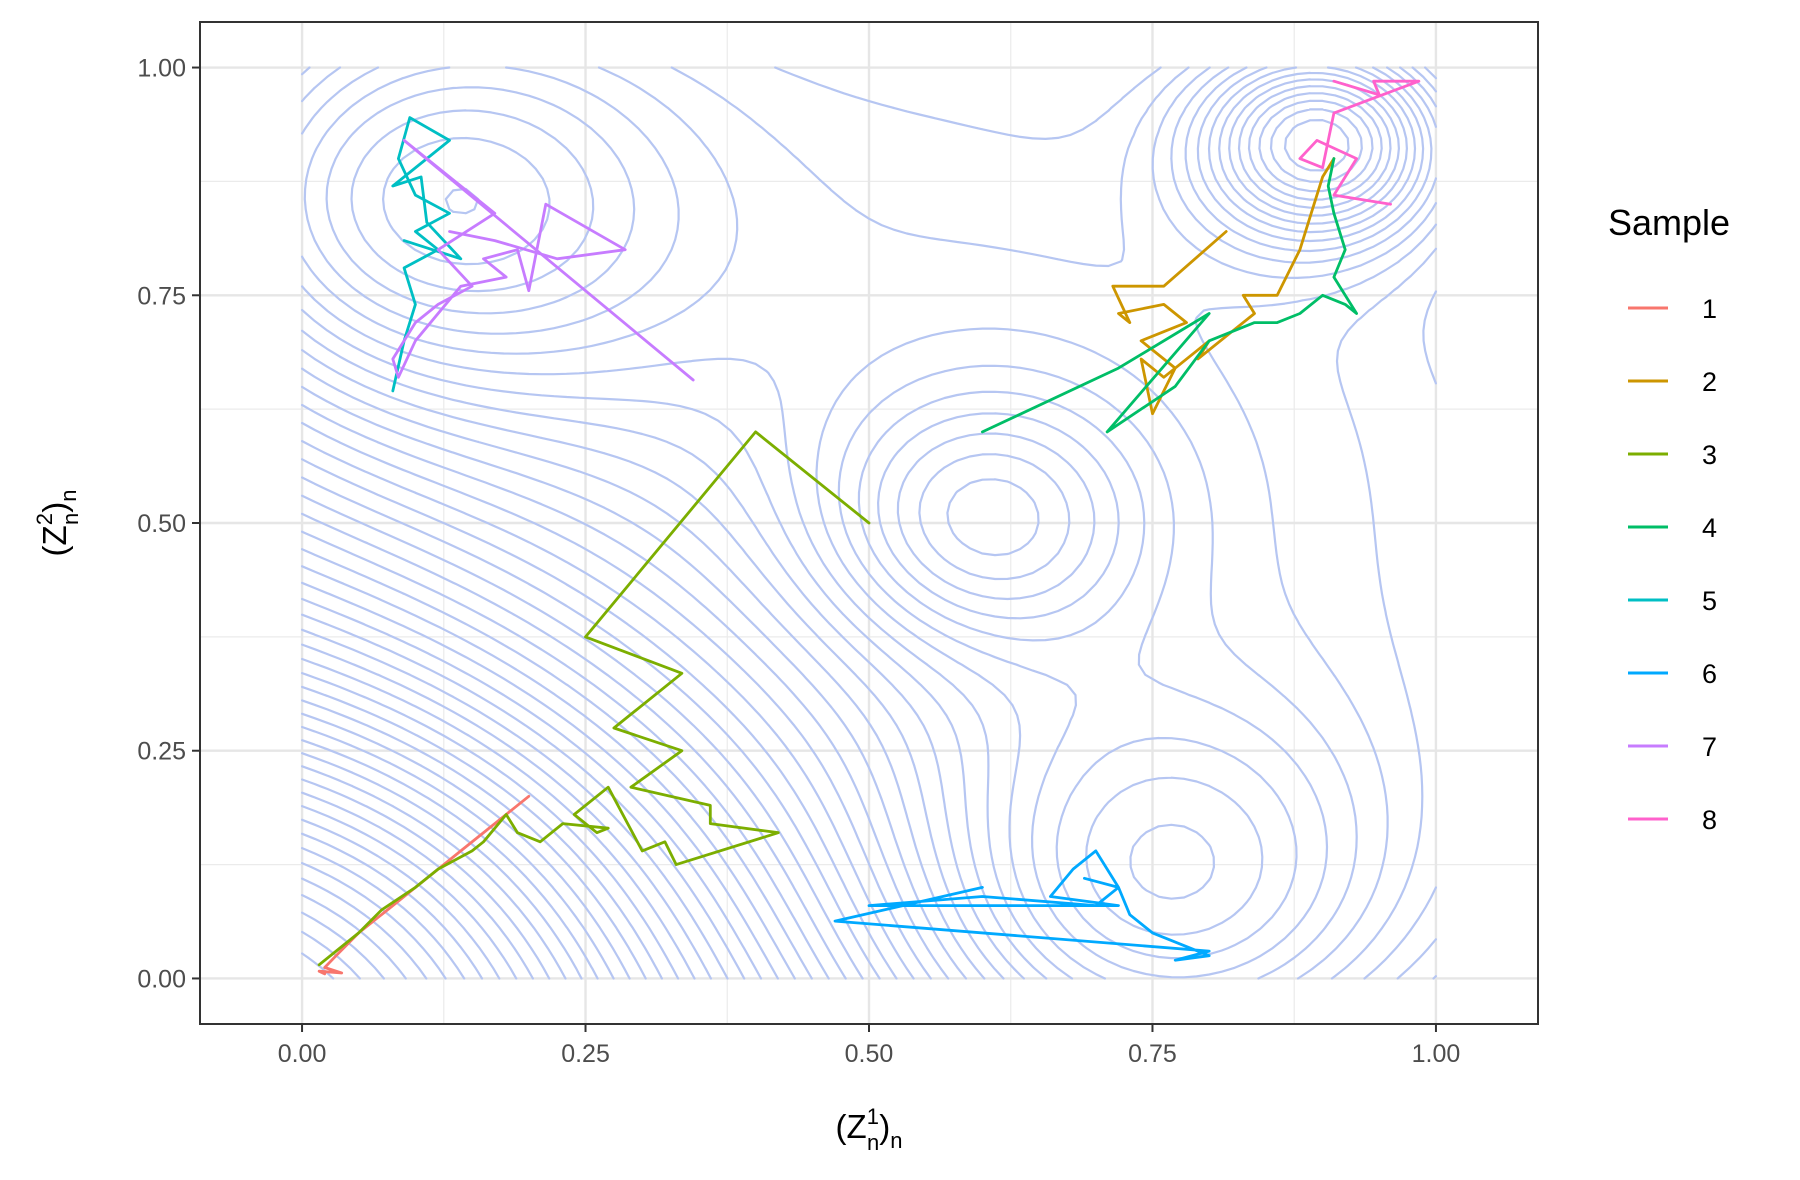 The height and width of the screenshot is (1180, 1800). Describe the element at coordinates (1672, 528) in the screenshot. I see `legend-item-4: 4` at that location.